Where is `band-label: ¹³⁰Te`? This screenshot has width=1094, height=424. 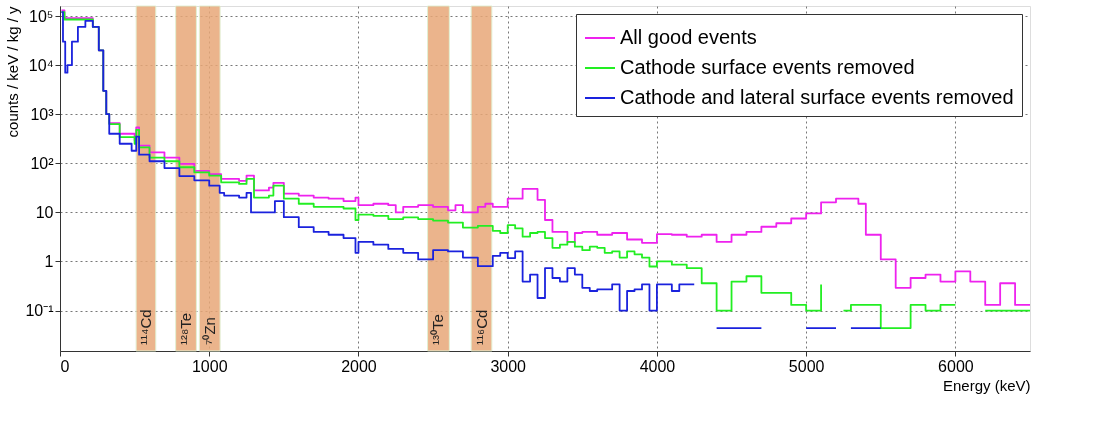 band-label: ¹³⁰Te is located at coordinates (438, 329).